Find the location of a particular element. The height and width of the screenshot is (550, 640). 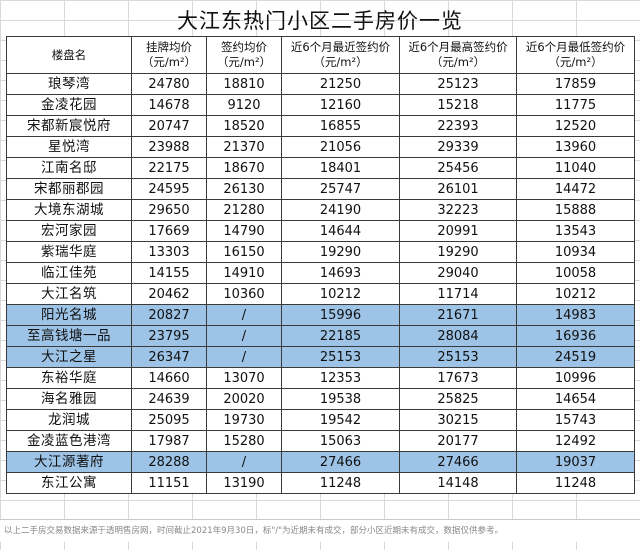

price-cell: 25456 is located at coordinates (458, 168).